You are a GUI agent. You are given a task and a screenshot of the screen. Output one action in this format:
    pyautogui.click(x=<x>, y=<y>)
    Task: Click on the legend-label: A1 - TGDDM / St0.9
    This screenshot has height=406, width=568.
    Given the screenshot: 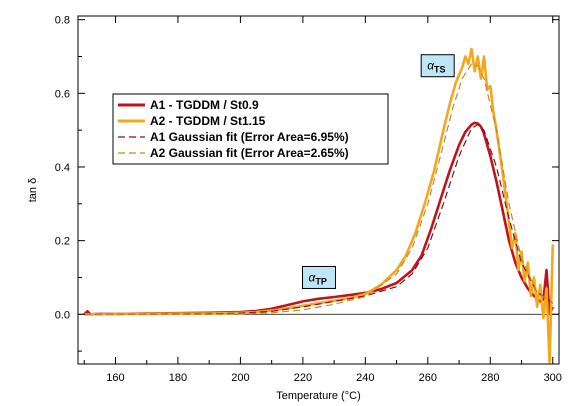 What is the action you would take?
    pyautogui.click(x=204, y=105)
    